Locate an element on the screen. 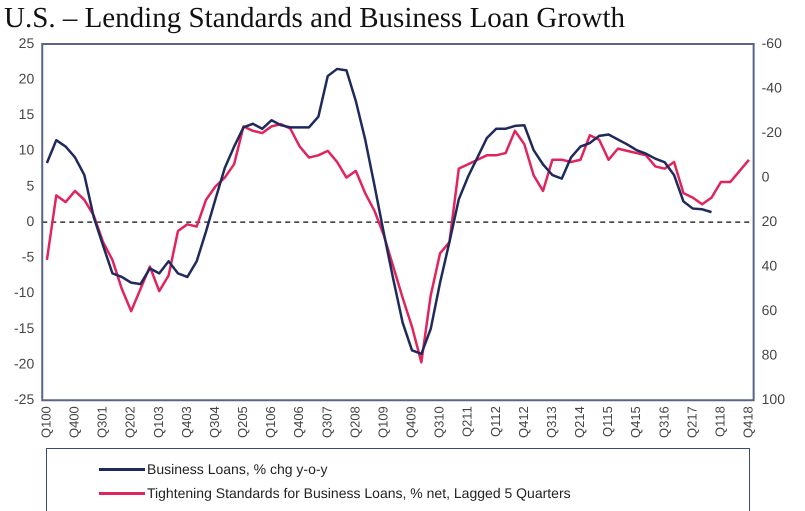 The image size is (805, 511). y-tick-label: 0 is located at coordinates (30, 220).